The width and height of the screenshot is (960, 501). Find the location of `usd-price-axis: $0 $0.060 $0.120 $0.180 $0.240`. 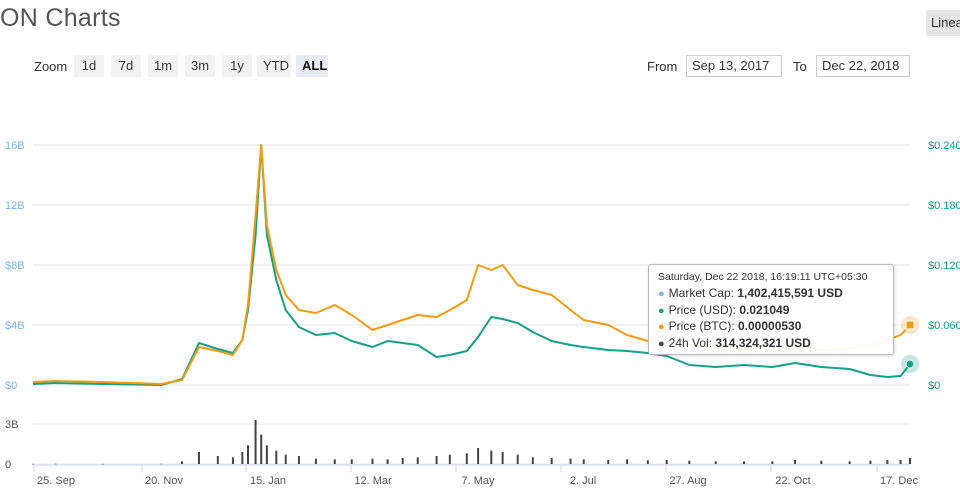

usd-price-axis: $0 $0.060 $0.120 $0.180 $0.240 is located at coordinates (944, 266).